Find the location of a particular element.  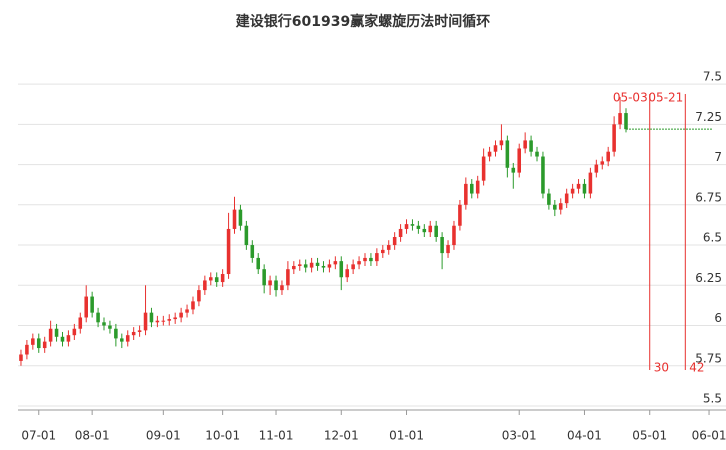

y-tick-label: 6.5 is located at coordinates (712, 238).